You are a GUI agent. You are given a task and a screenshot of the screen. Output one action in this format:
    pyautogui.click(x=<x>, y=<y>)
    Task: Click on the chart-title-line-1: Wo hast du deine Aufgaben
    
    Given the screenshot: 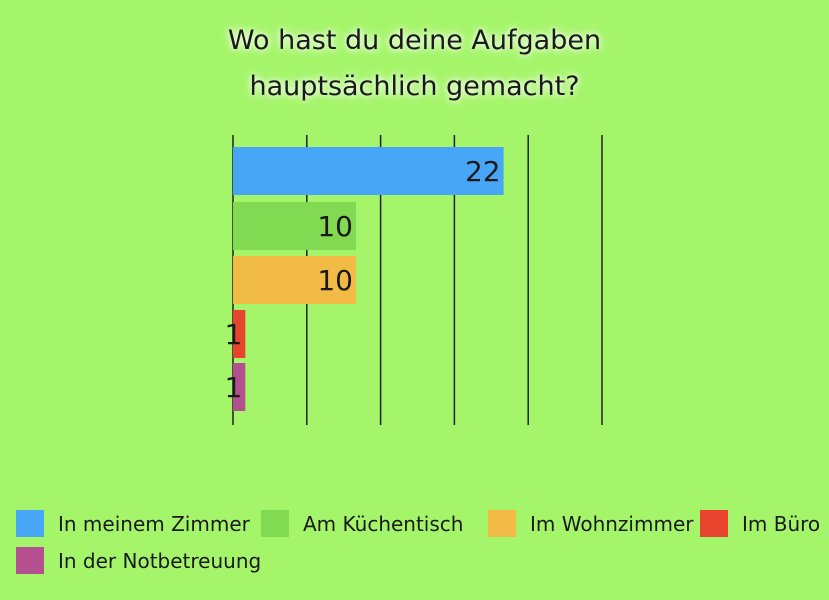 What is the action you would take?
    pyautogui.click(x=414, y=40)
    